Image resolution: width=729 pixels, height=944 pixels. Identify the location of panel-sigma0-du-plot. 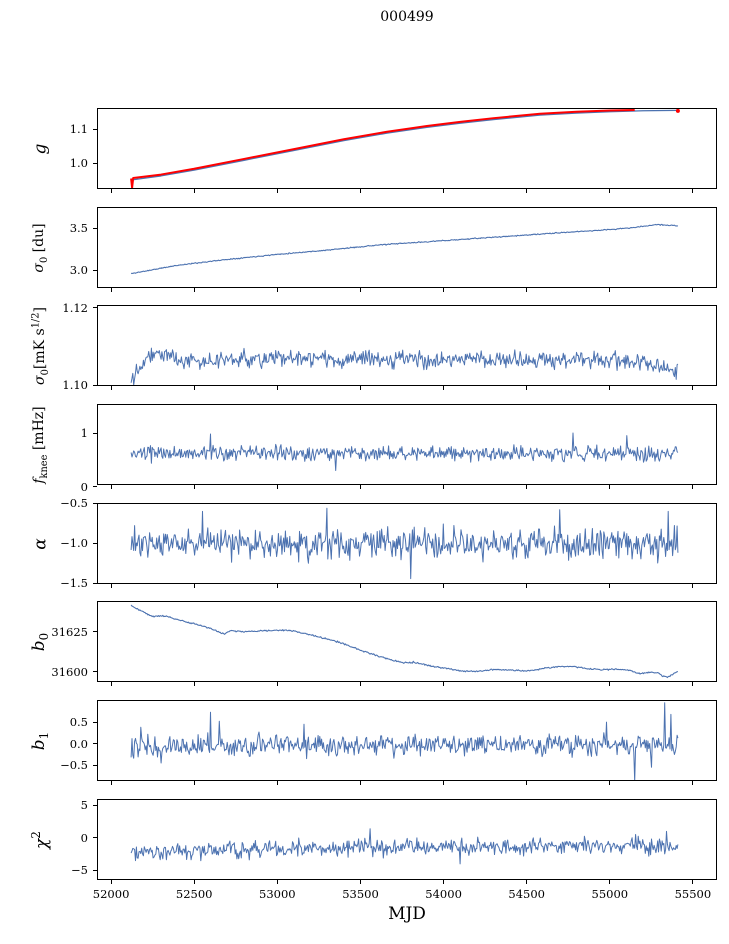
(407, 247).